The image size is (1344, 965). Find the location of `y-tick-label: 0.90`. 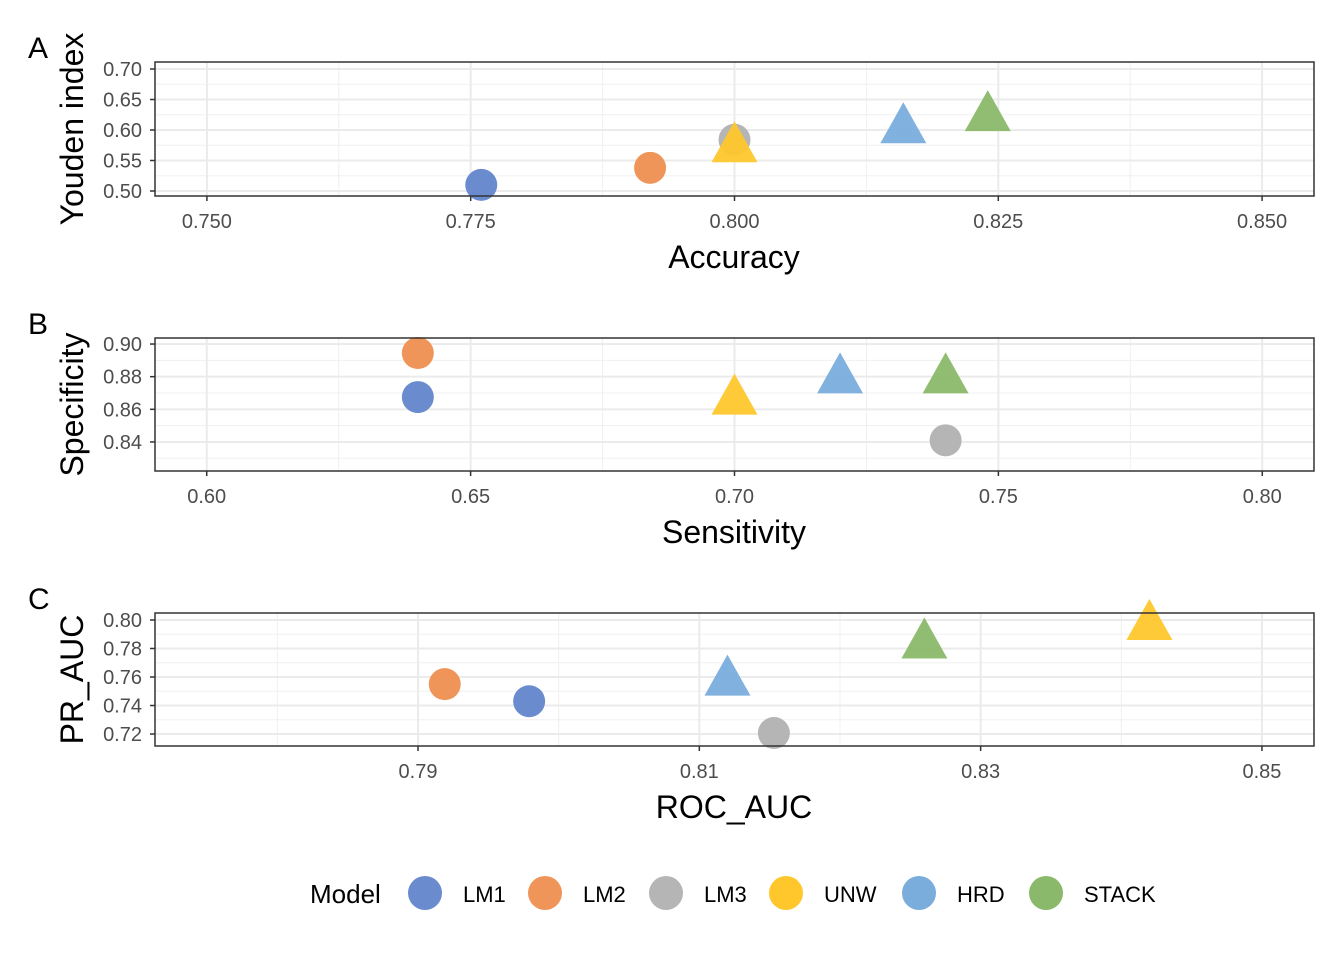

y-tick-label: 0.90 is located at coordinates (122, 345).